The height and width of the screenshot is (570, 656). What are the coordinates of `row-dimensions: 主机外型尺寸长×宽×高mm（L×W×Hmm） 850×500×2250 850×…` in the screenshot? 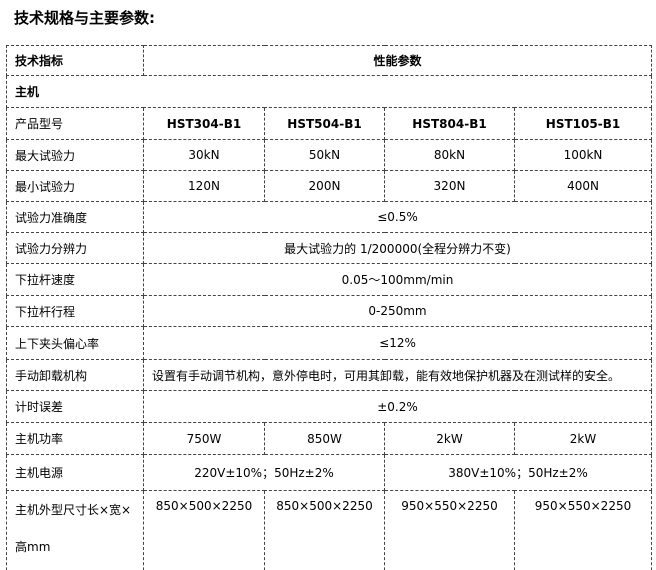 It's located at (329, 530).